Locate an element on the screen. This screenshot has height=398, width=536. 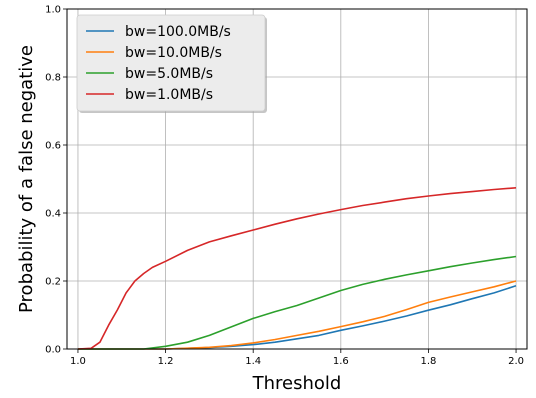
x-tick-label: 1.6 is located at coordinates (341, 361).